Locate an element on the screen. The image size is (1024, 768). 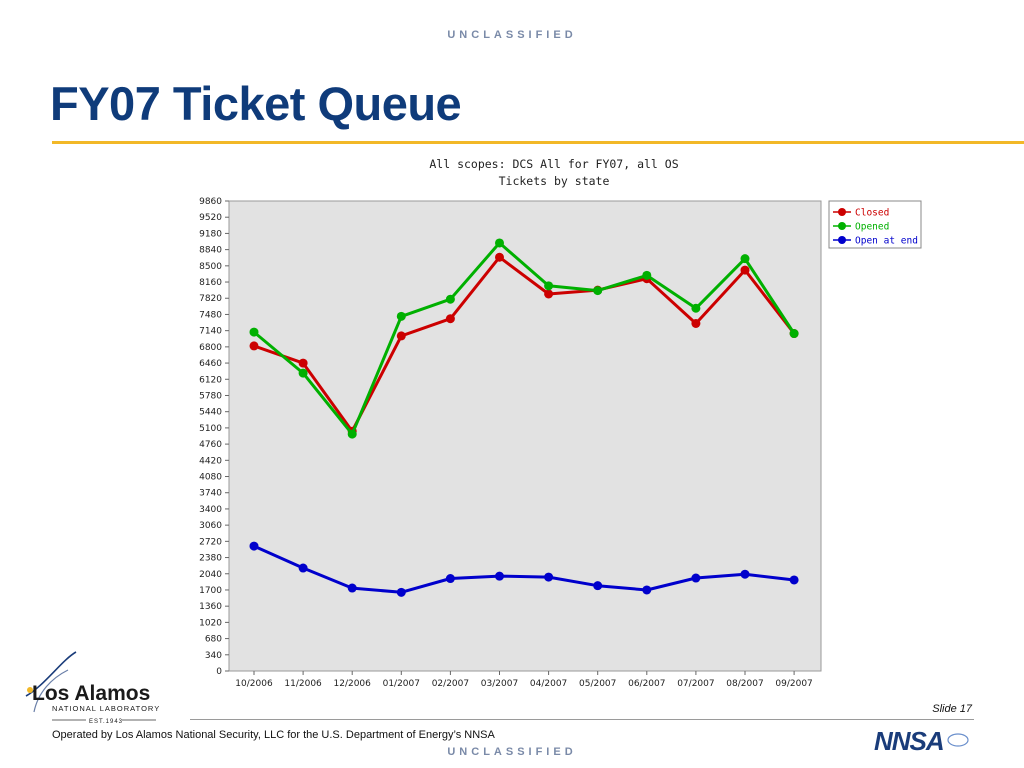
los-alamos-logo: Los Alamos NATIONAL LABORATORY EST.1943 is located at coordinates (92, 688).